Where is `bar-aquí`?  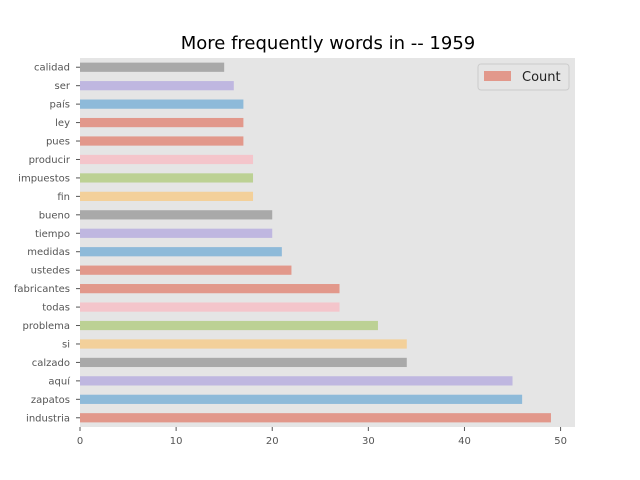 bar-aquí is located at coordinates (296, 381).